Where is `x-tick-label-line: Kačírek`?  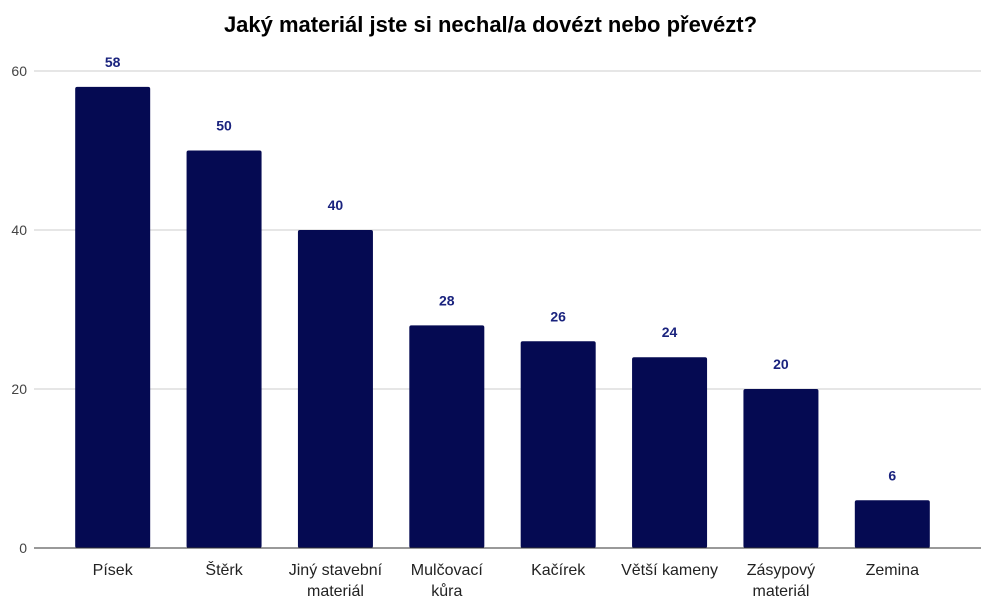 x-tick-label-line: Kačírek is located at coordinates (558, 570).